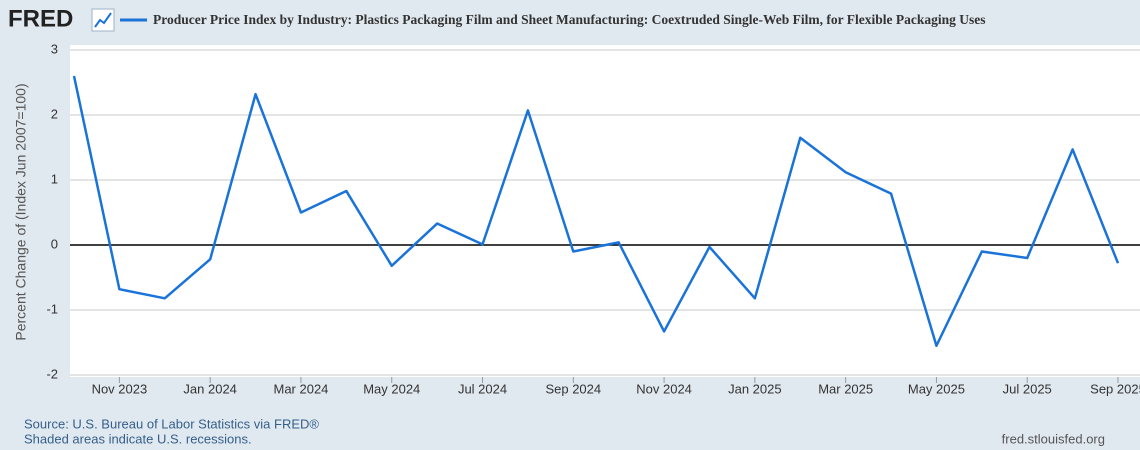  I want to click on x-tick-label: Sep 2024, so click(573, 388).